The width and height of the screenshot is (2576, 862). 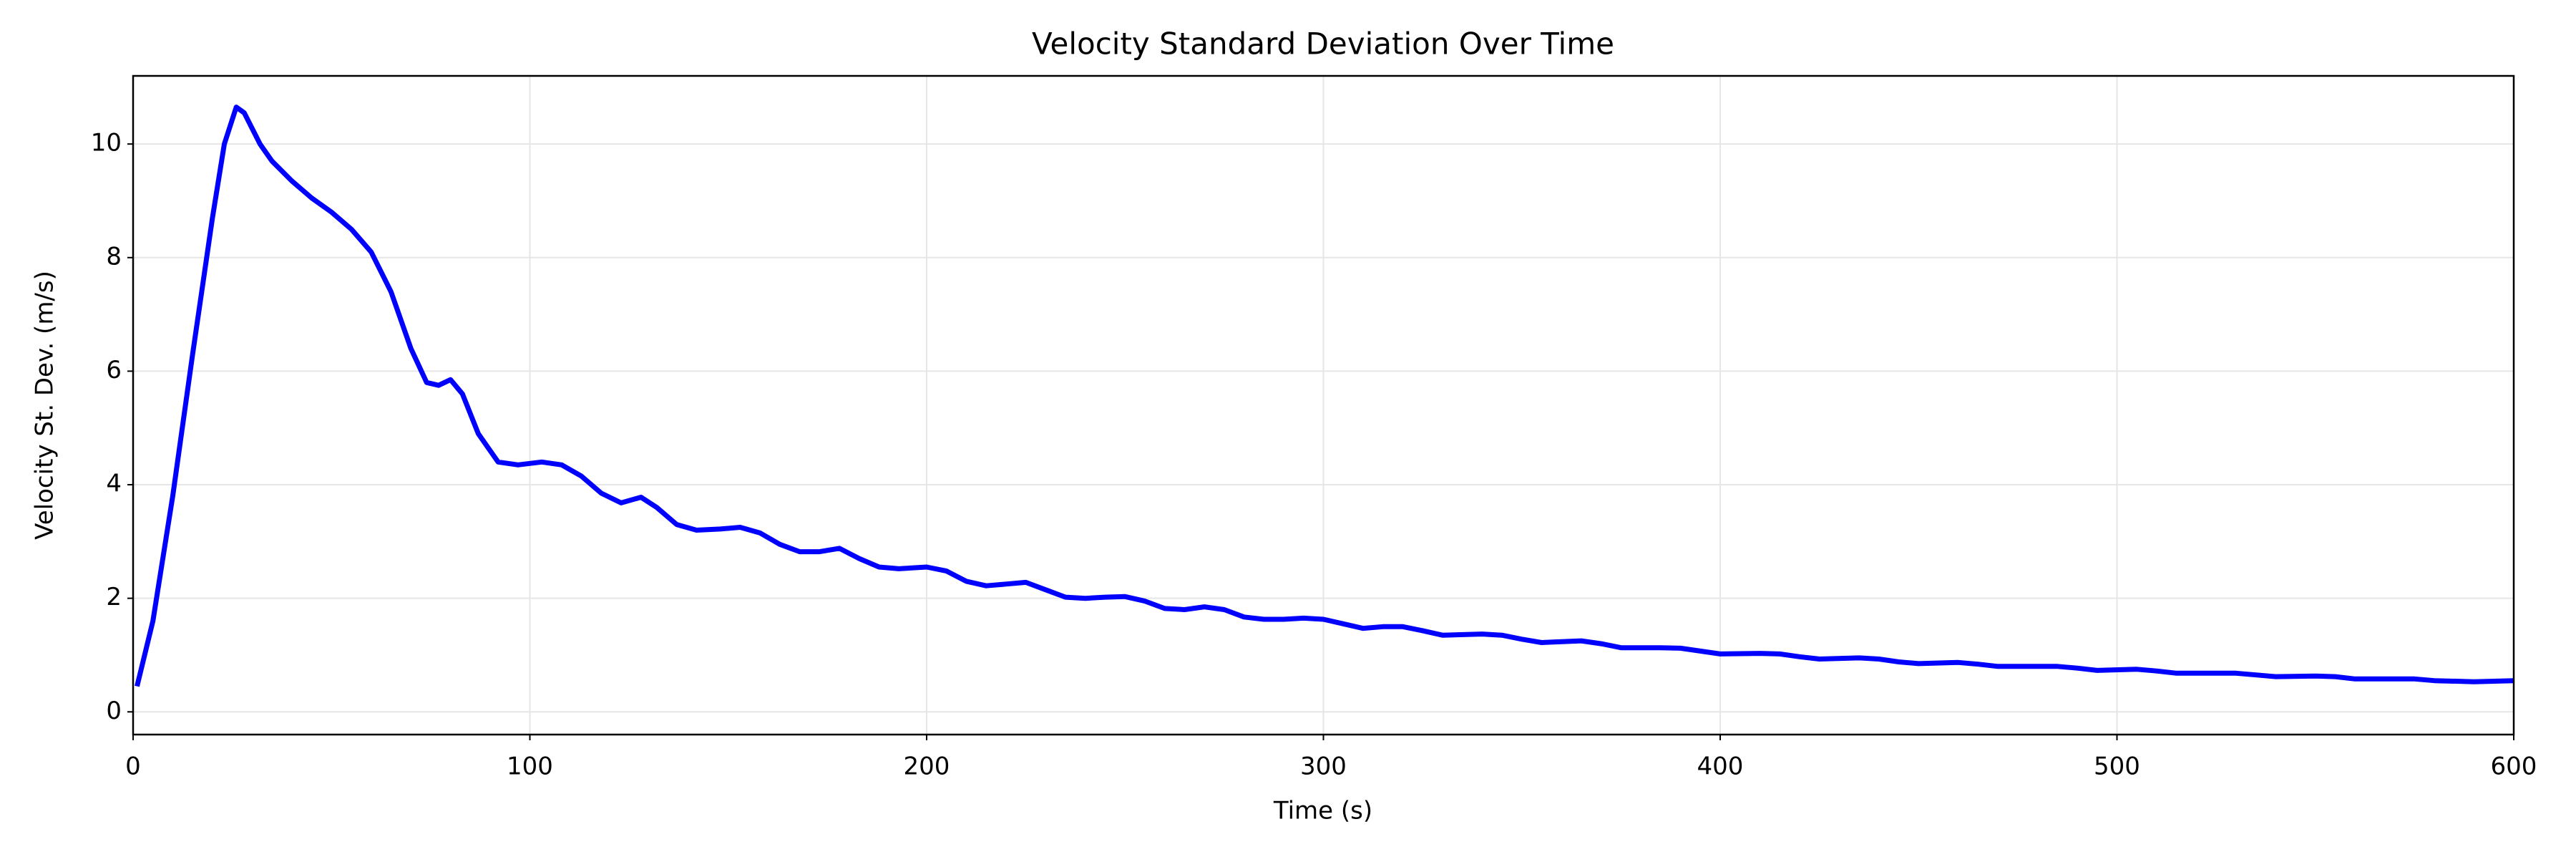 What do you see at coordinates (133, 766) in the screenshot?
I see `x-tick-label: 0` at bounding box center [133, 766].